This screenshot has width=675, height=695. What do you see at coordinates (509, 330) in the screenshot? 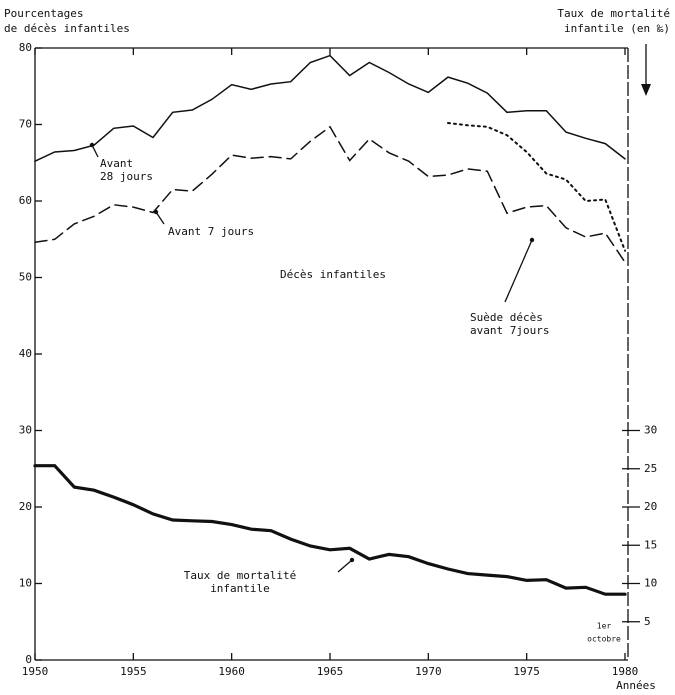
I see `annotation: avant 7jours` at bounding box center [509, 330].